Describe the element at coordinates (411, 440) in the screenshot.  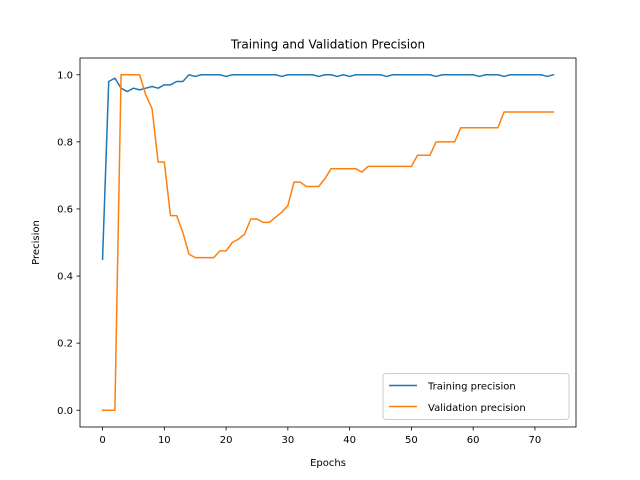
I see `x-tick-label: 50` at that location.